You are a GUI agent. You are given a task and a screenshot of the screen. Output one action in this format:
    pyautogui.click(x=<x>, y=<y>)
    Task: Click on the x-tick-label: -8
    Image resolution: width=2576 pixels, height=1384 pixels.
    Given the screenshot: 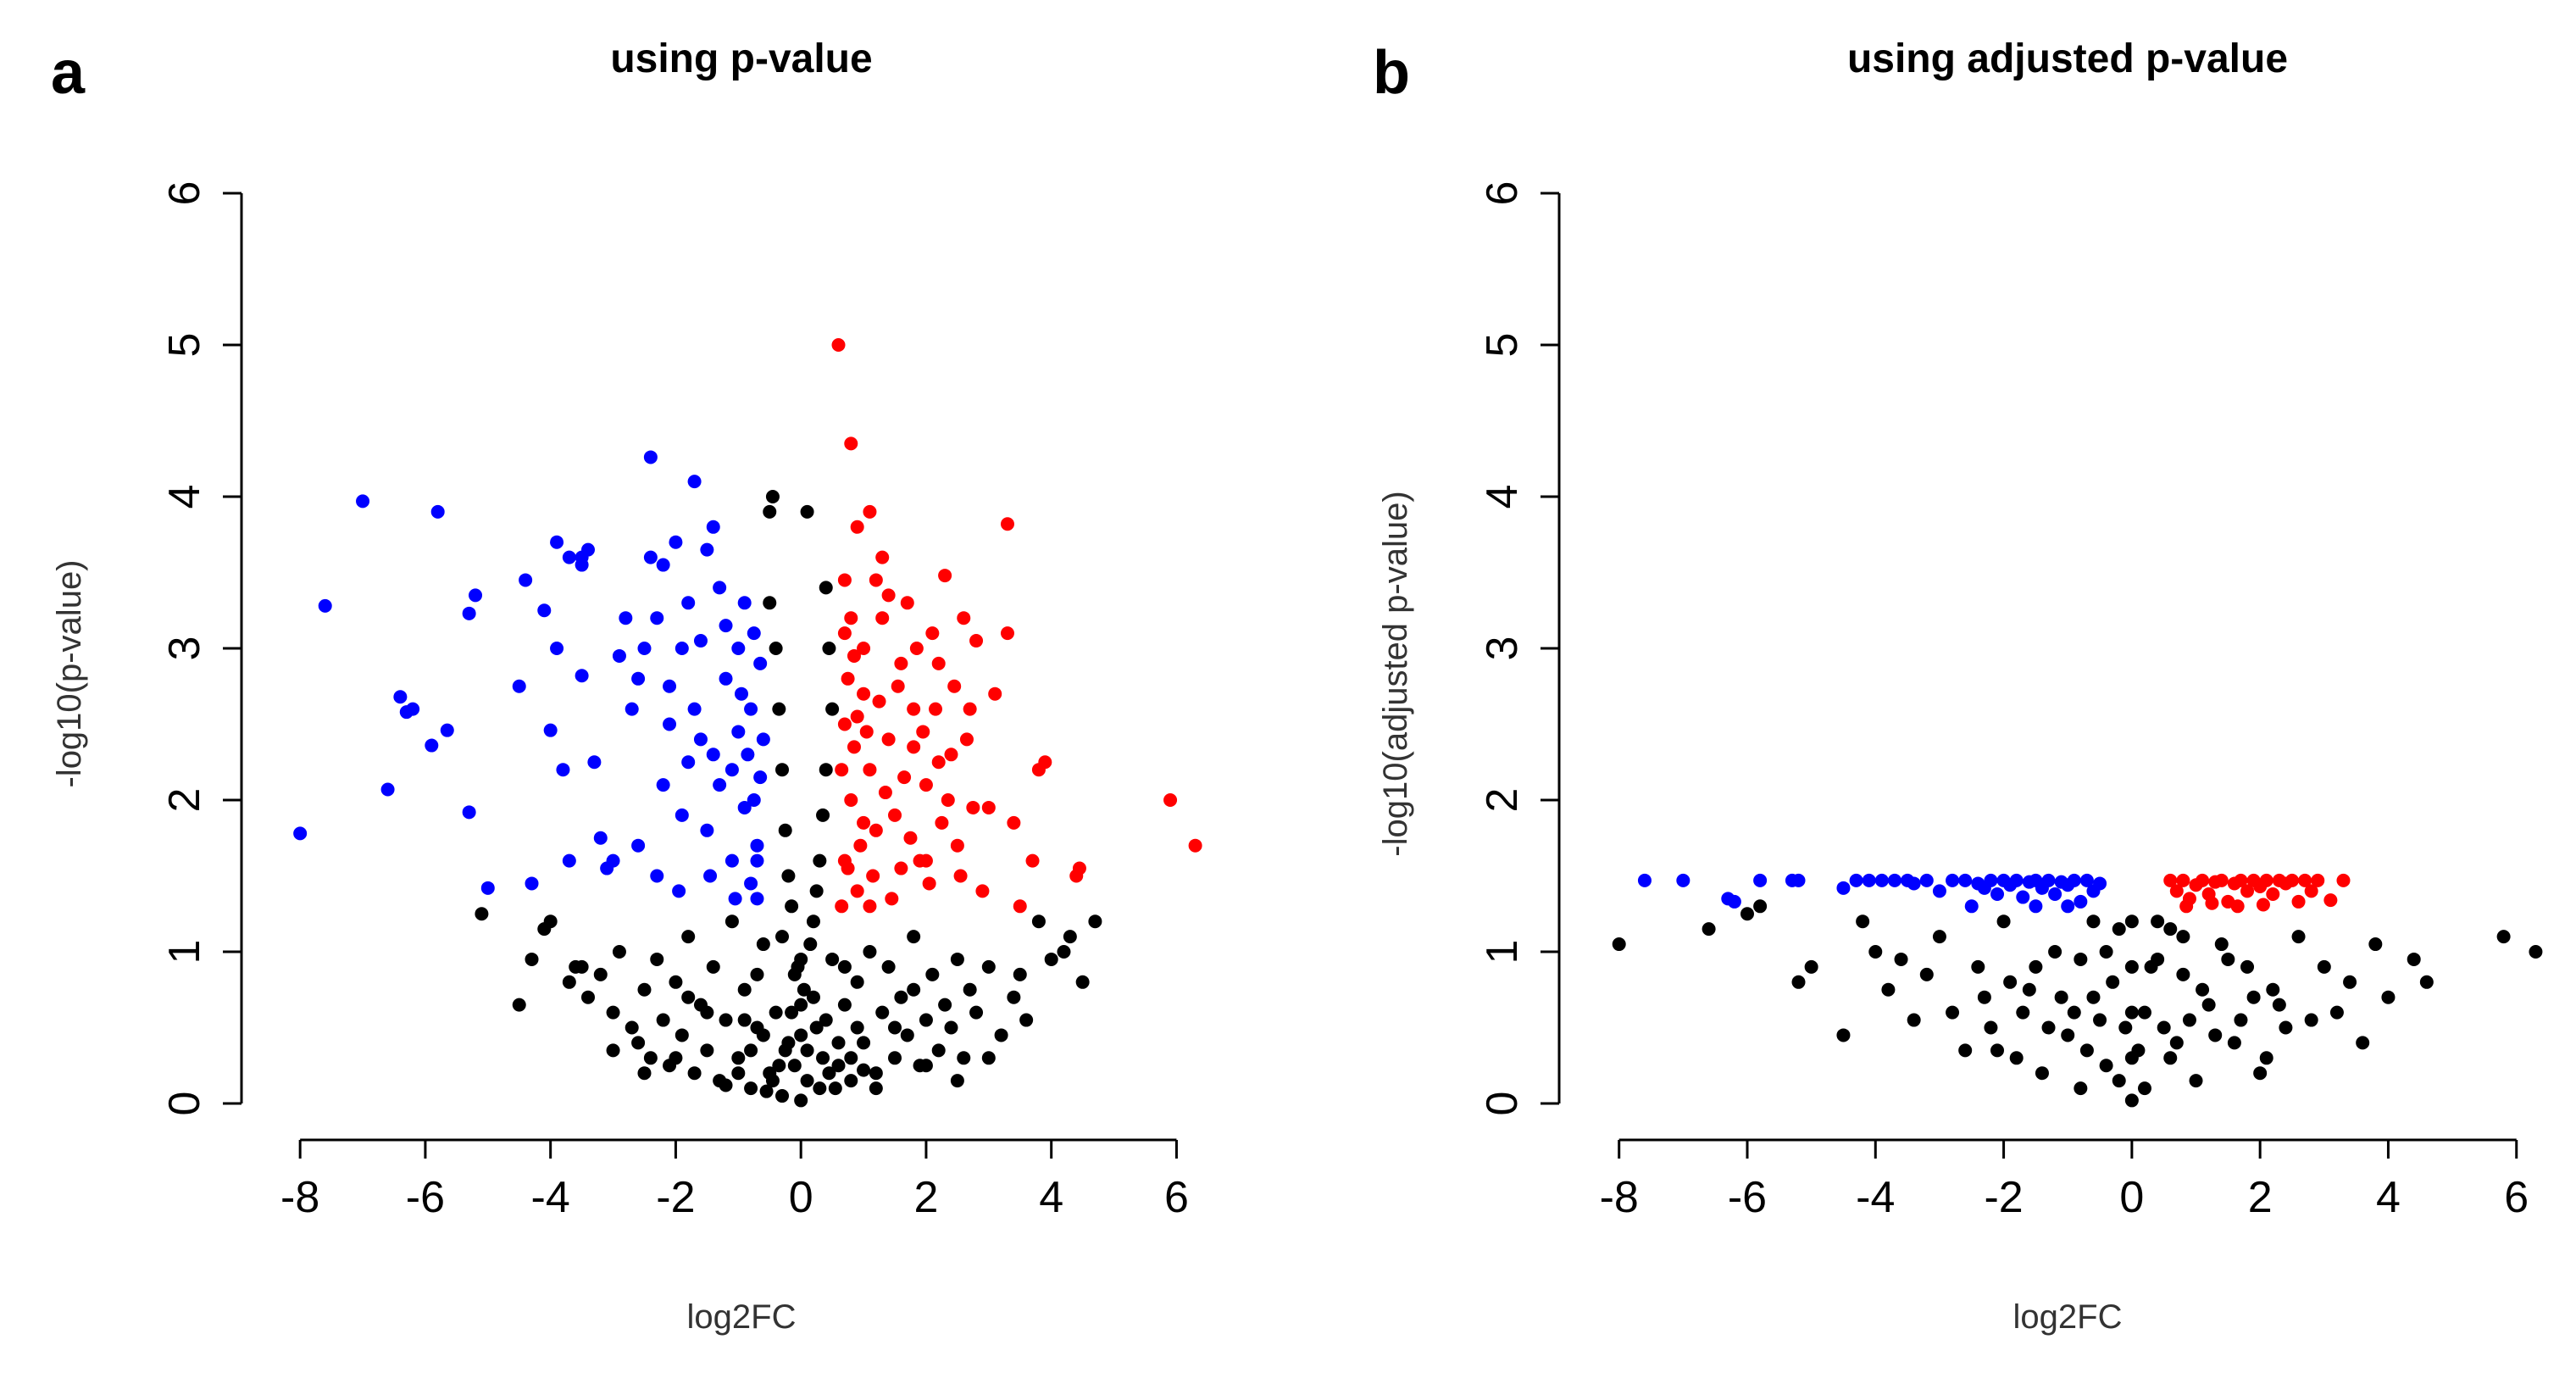 What is the action you would take?
    pyautogui.click(x=1619, y=1197)
    